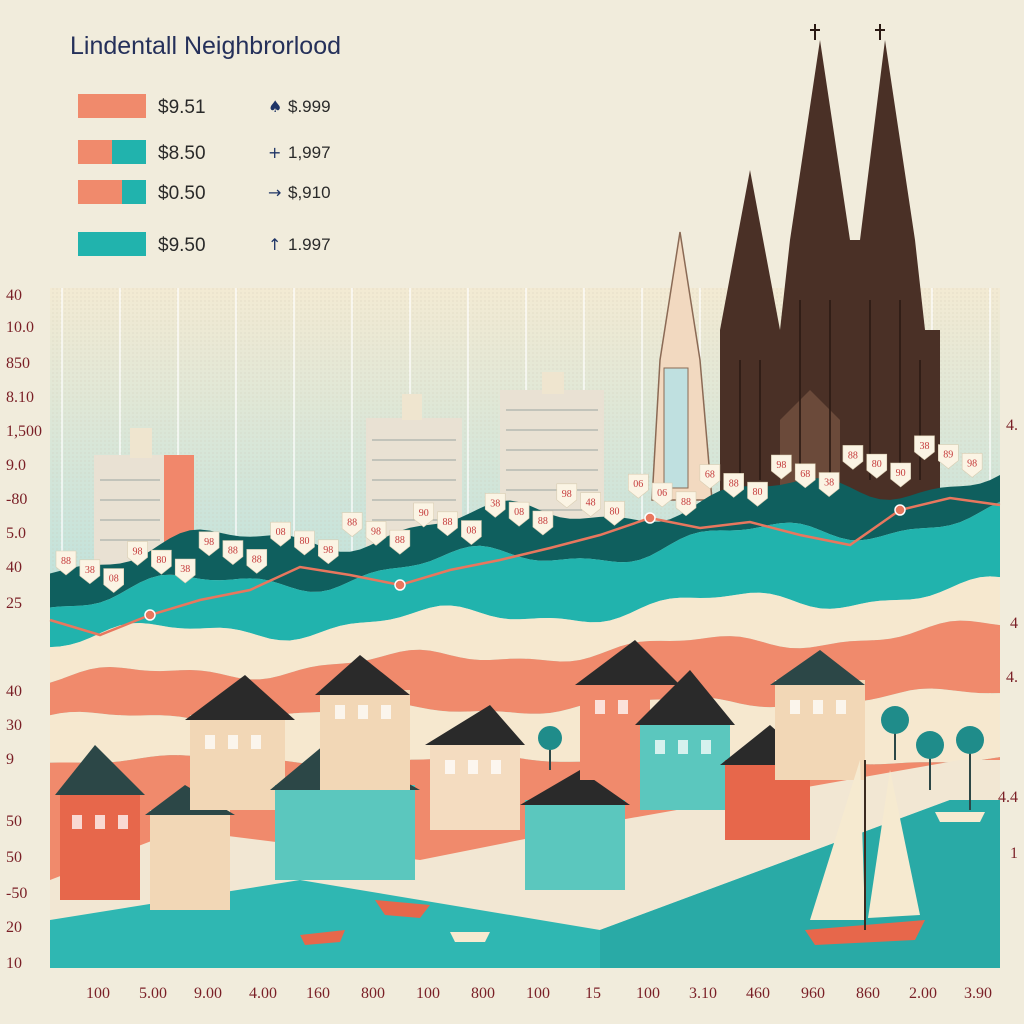  What do you see at coordinates (16, 465) in the screenshot?
I see `y-tick-label: 9.0` at bounding box center [16, 465].